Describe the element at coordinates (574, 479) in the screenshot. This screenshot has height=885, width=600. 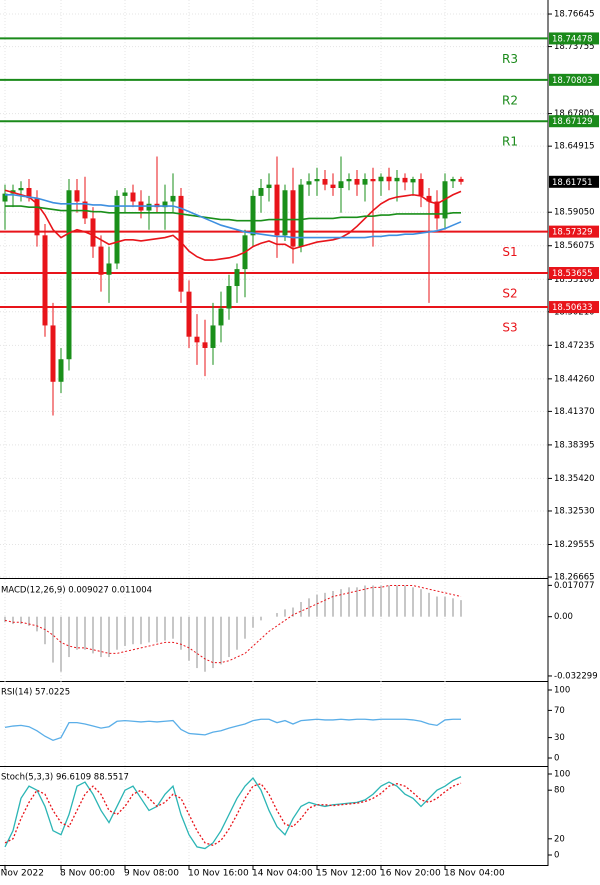
I see `y-tick-label: 18.35420` at that location.